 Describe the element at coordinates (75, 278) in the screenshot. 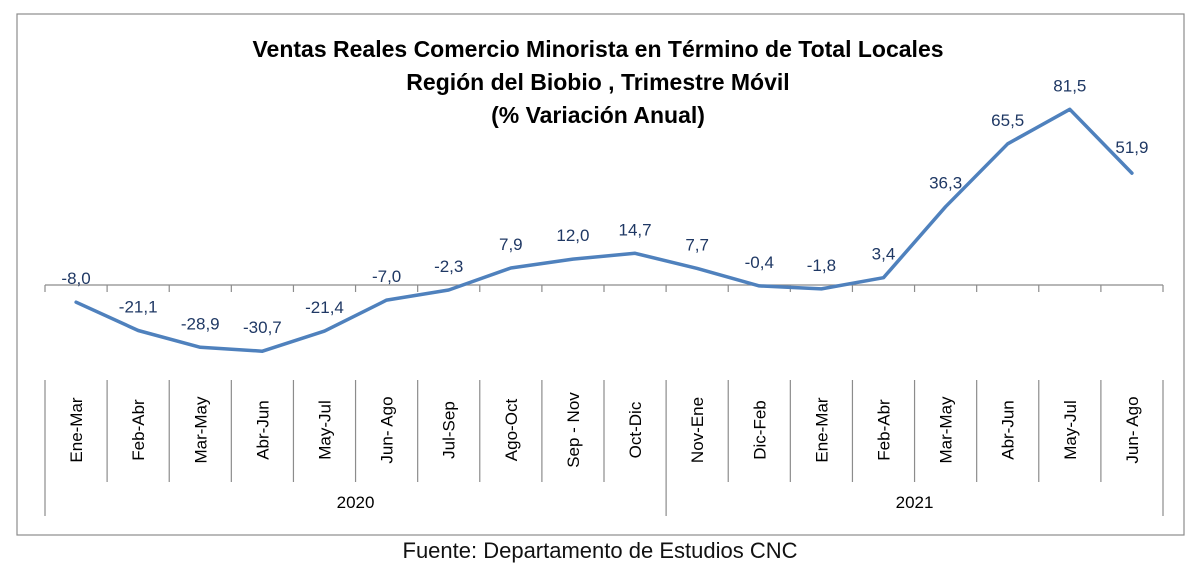

I see `data-label: -8,0` at that location.